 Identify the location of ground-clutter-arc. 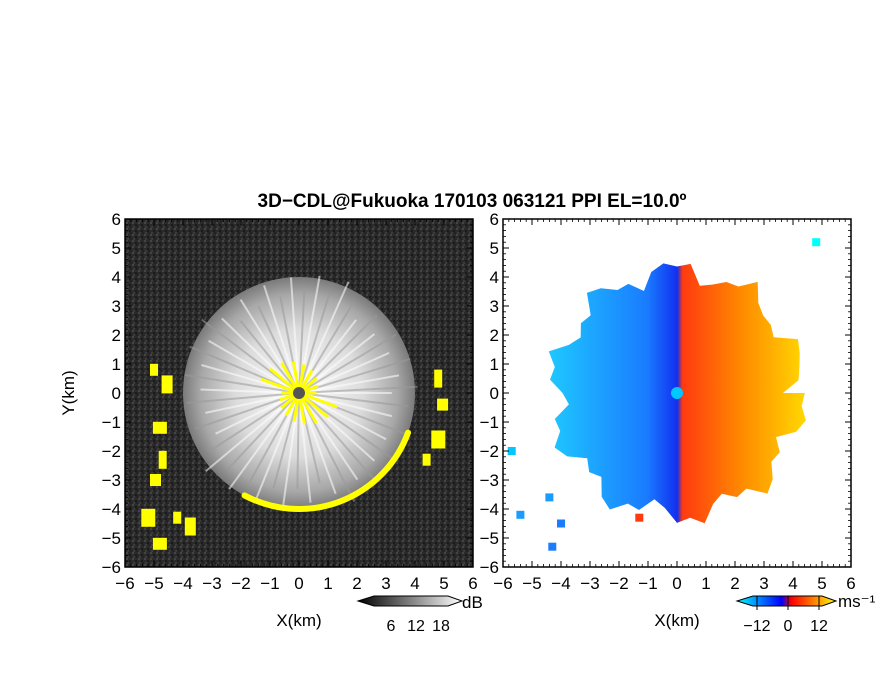
(326, 470).